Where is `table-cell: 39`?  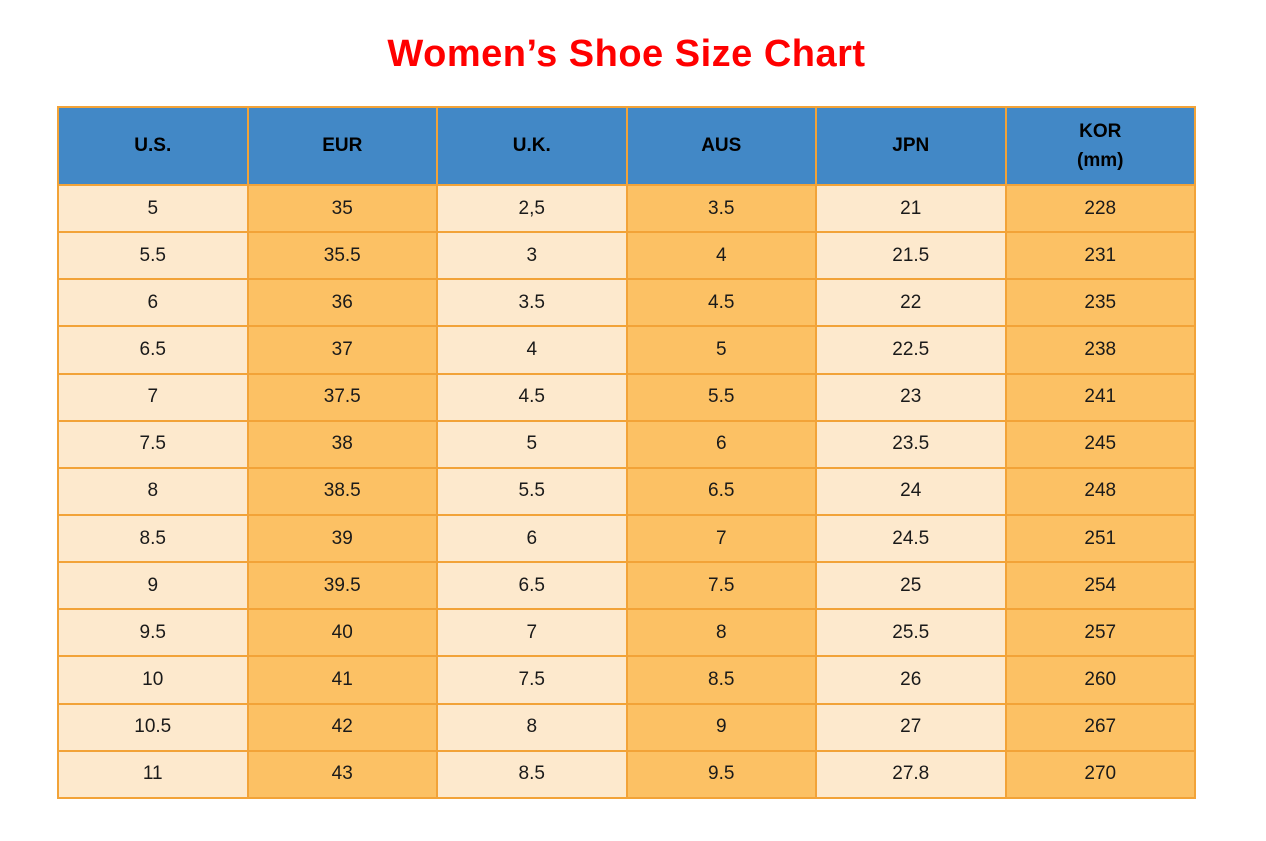 table-cell: 39 is located at coordinates (342, 538).